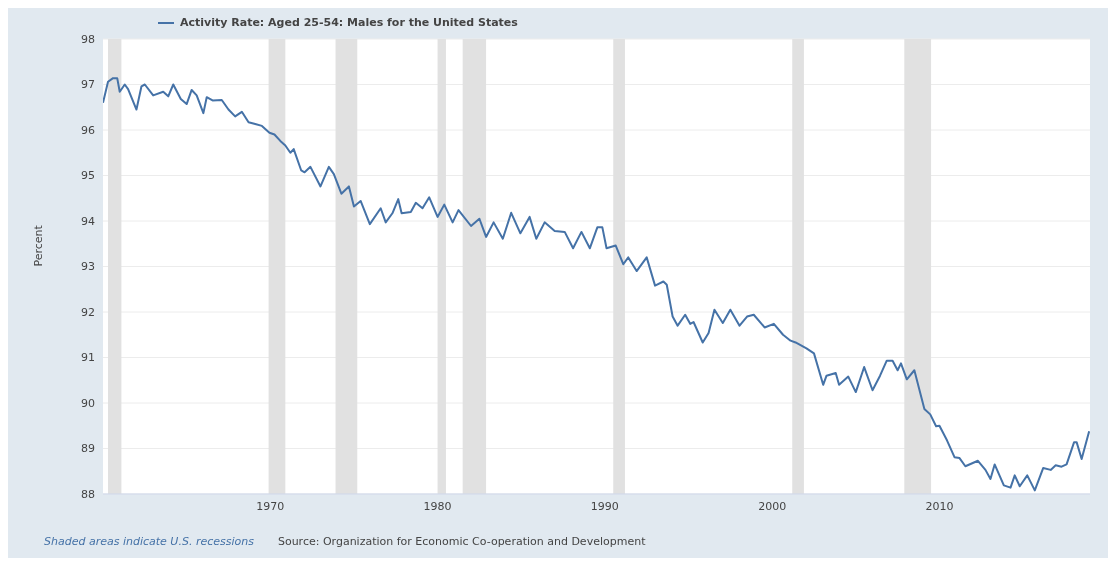  What do you see at coordinates (88, 449) in the screenshot?
I see `y-tick-label: 89` at bounding box center [88, 449].